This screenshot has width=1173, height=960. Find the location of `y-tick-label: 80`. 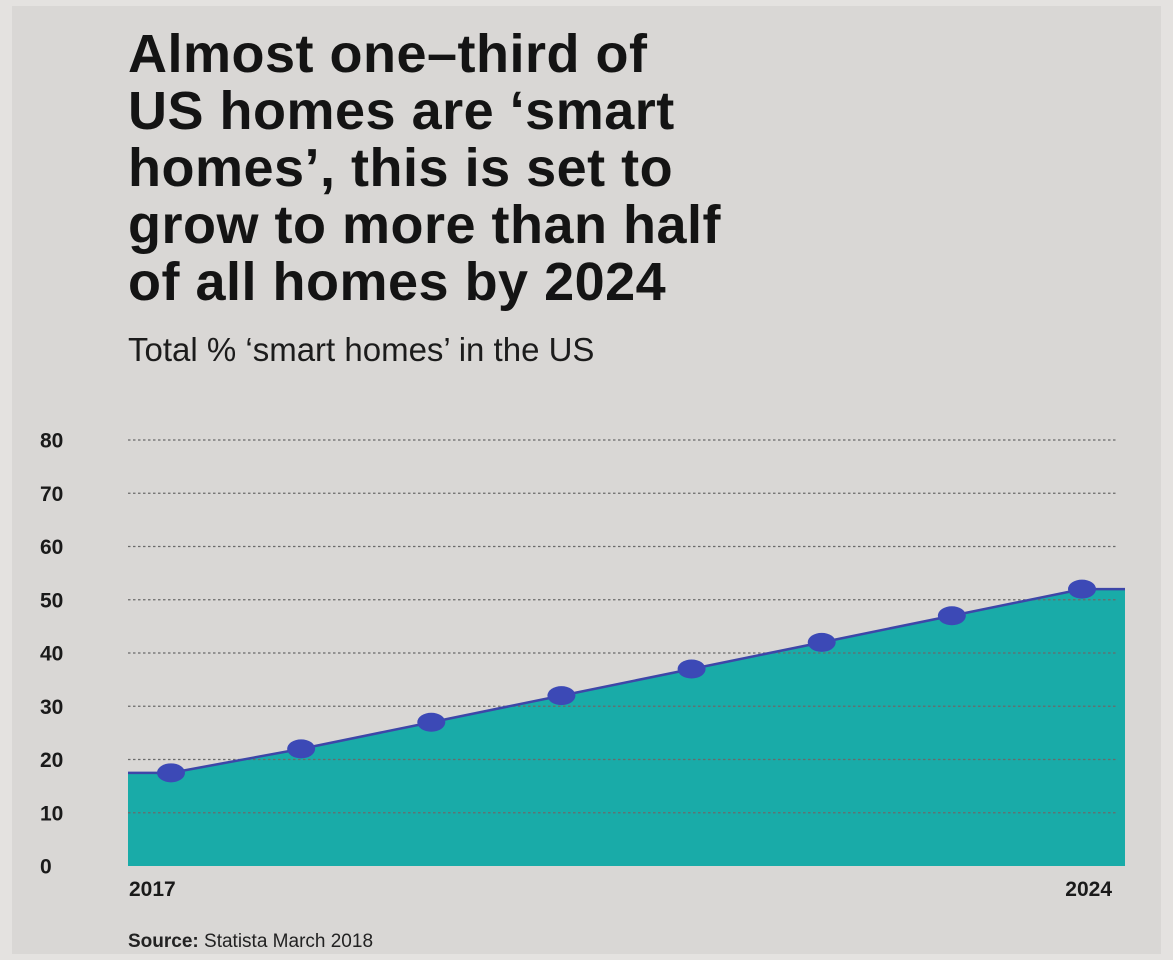

y-tick-label: 80 is located at coordinates (51, 441).